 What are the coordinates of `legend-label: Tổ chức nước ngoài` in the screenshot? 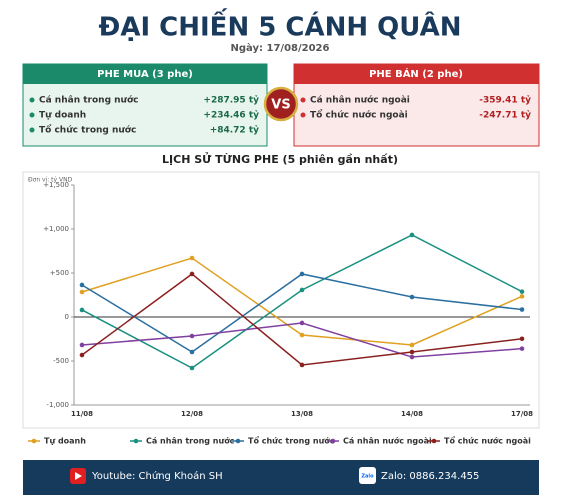 It's located at (487, 440).